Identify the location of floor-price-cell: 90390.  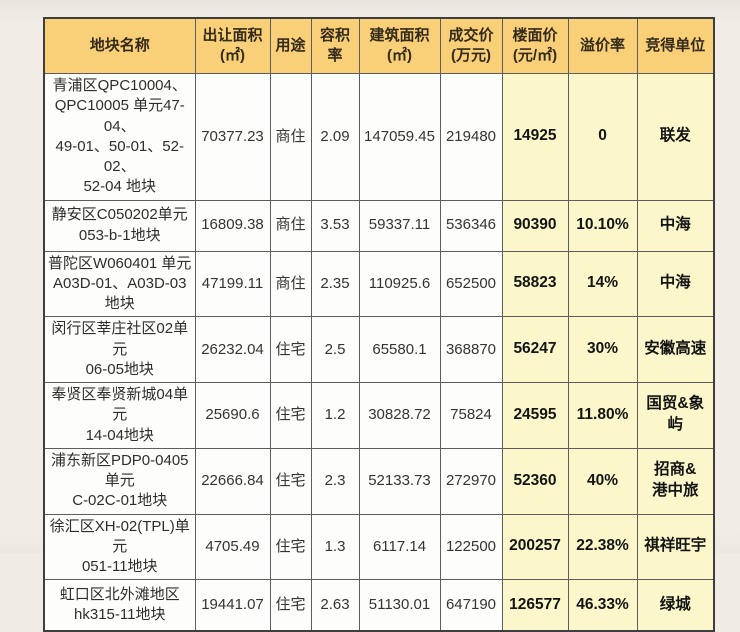
(535, 225).